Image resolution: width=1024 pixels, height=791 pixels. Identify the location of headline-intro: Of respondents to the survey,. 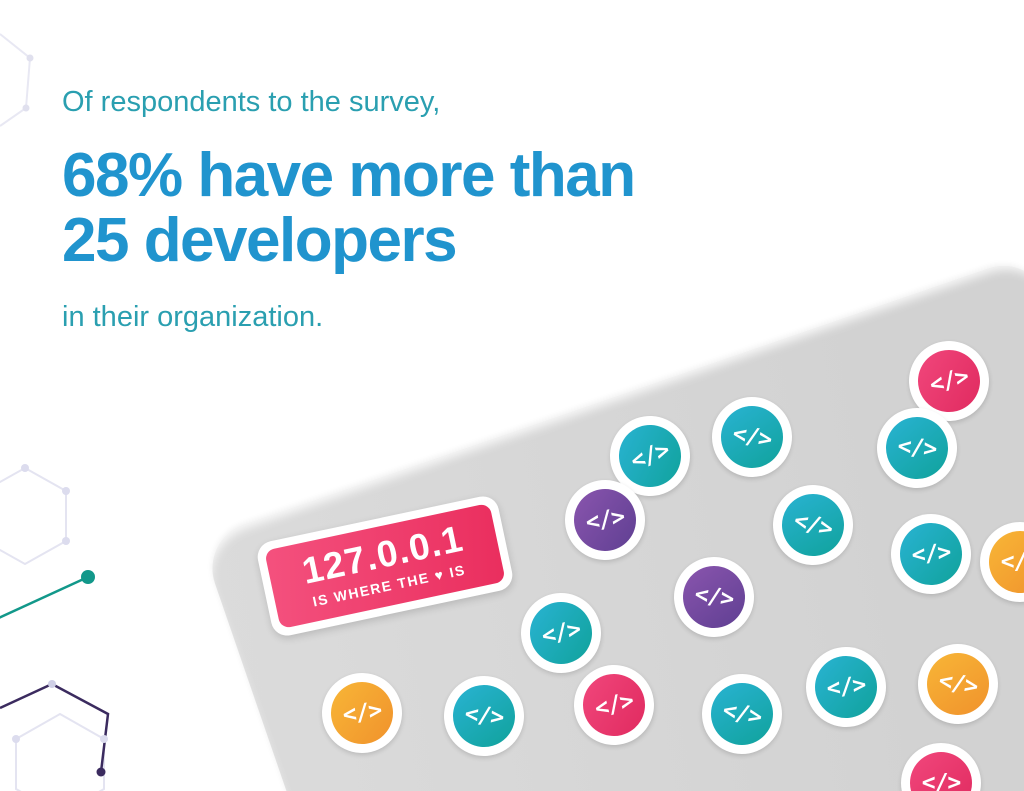
(251, 102).